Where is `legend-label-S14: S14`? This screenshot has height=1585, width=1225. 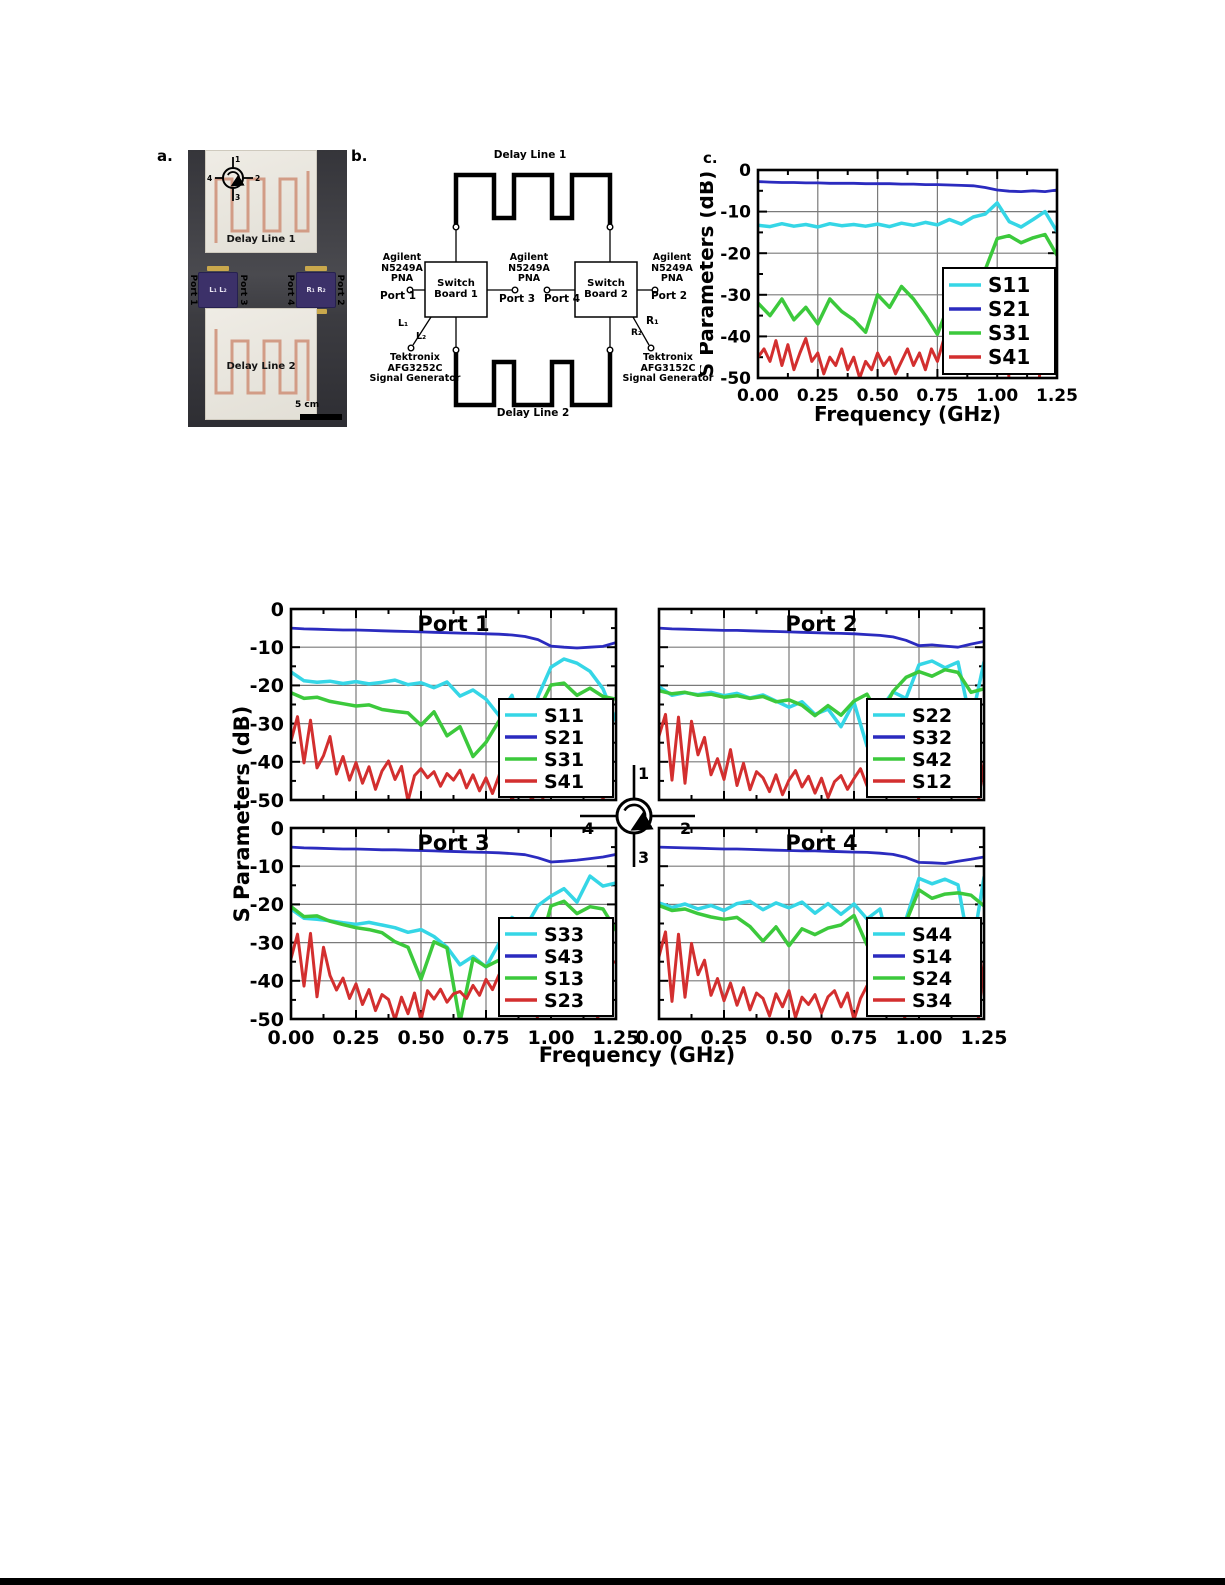 legend-label-S14: S14 is located at coordinates (932, 957).